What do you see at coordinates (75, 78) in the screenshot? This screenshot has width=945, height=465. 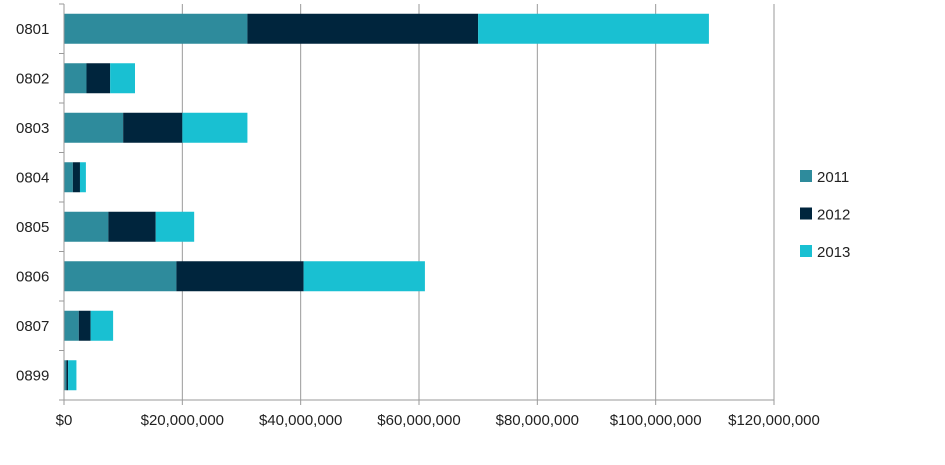 I see `bar-0802-2011` at bounding box center [75, 78].